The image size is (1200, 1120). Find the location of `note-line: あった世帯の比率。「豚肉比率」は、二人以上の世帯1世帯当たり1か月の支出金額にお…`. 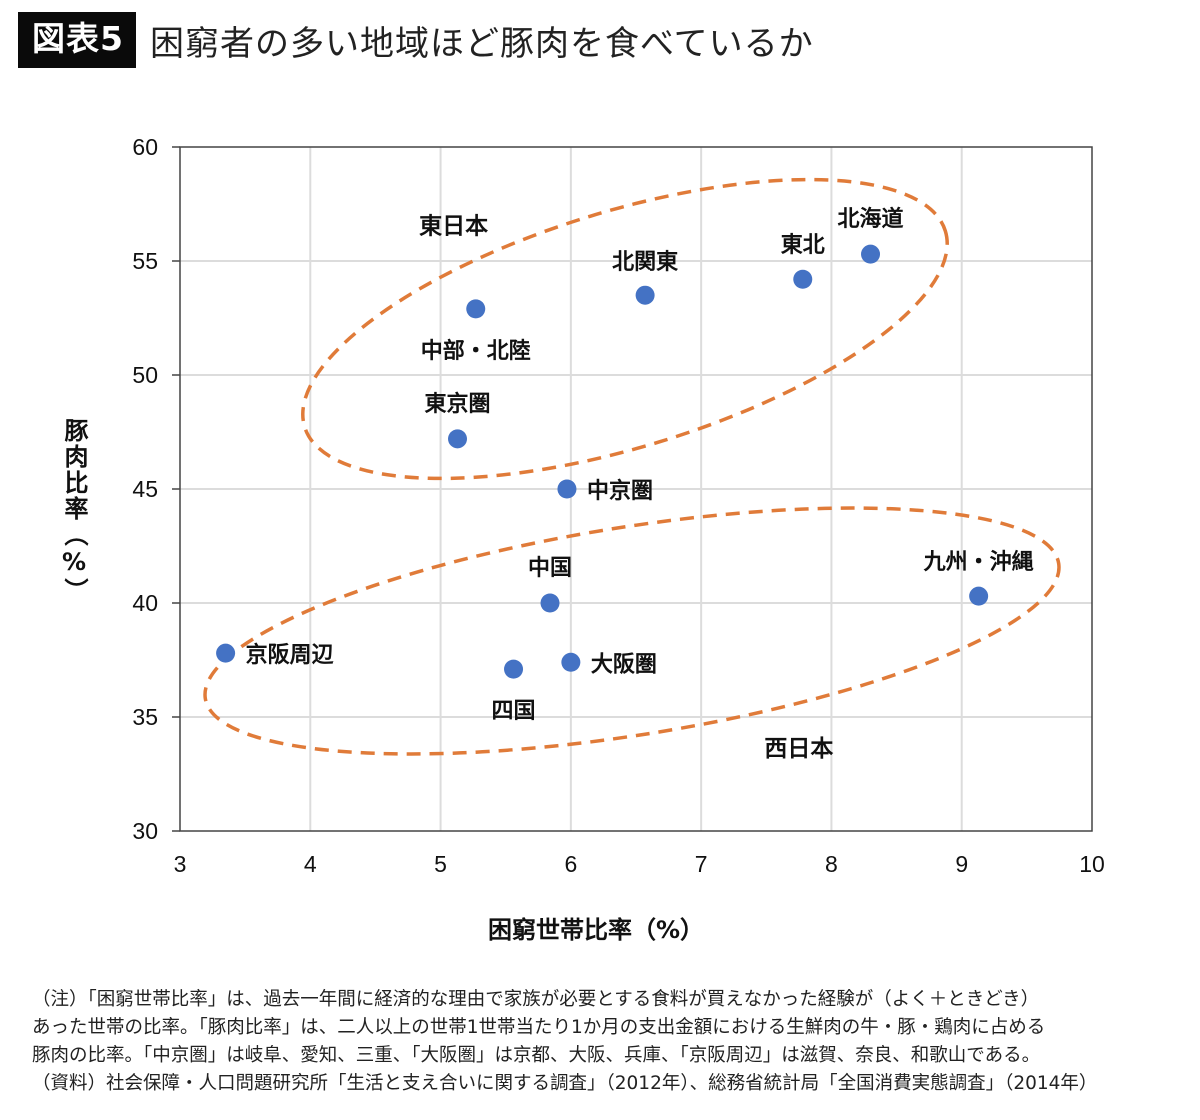

note-line: あった世帯の比率。「豚肉比率」は、二人以上の世帯1世帯当たり1か月の支出金額にお… is located at coordinates (539, 1027).